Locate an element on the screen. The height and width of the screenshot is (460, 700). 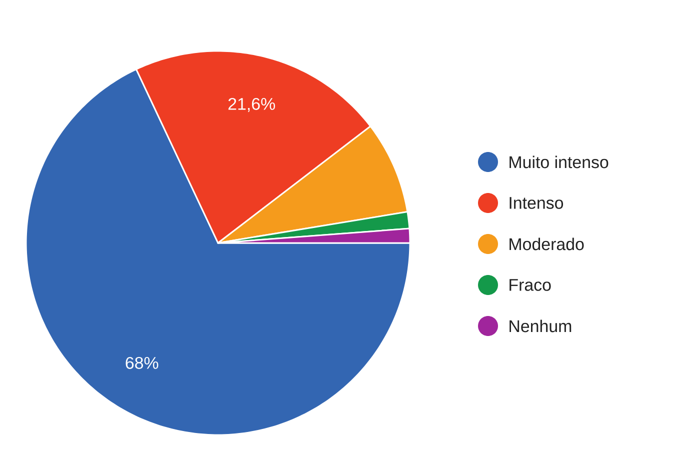
data-label: 68% is located at coordinates (142, 362).